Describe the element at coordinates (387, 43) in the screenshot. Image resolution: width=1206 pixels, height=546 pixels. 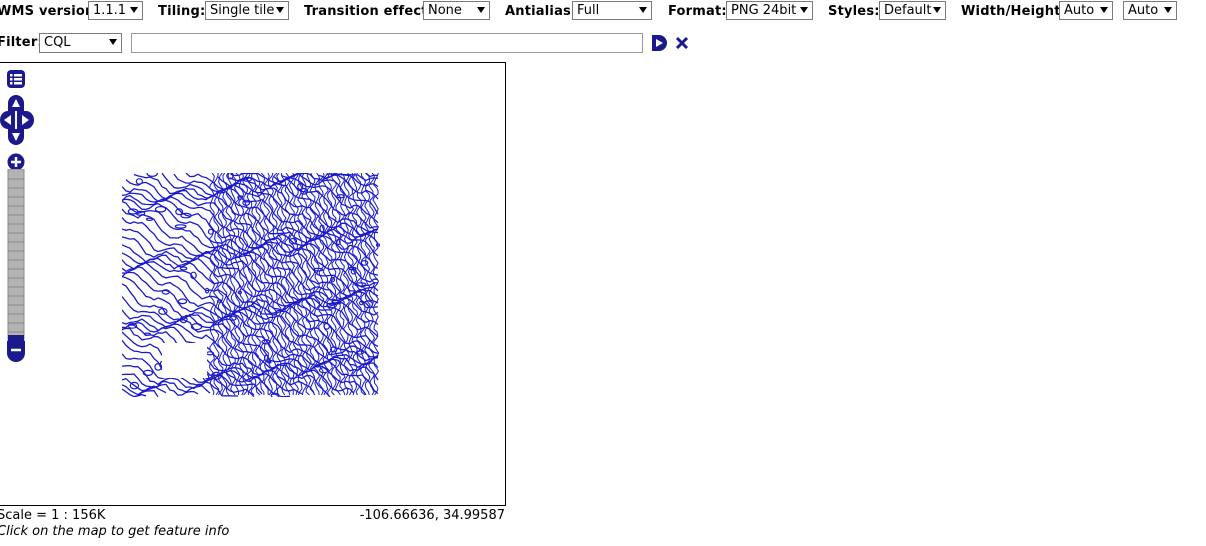
I see `filter-input` at that location.